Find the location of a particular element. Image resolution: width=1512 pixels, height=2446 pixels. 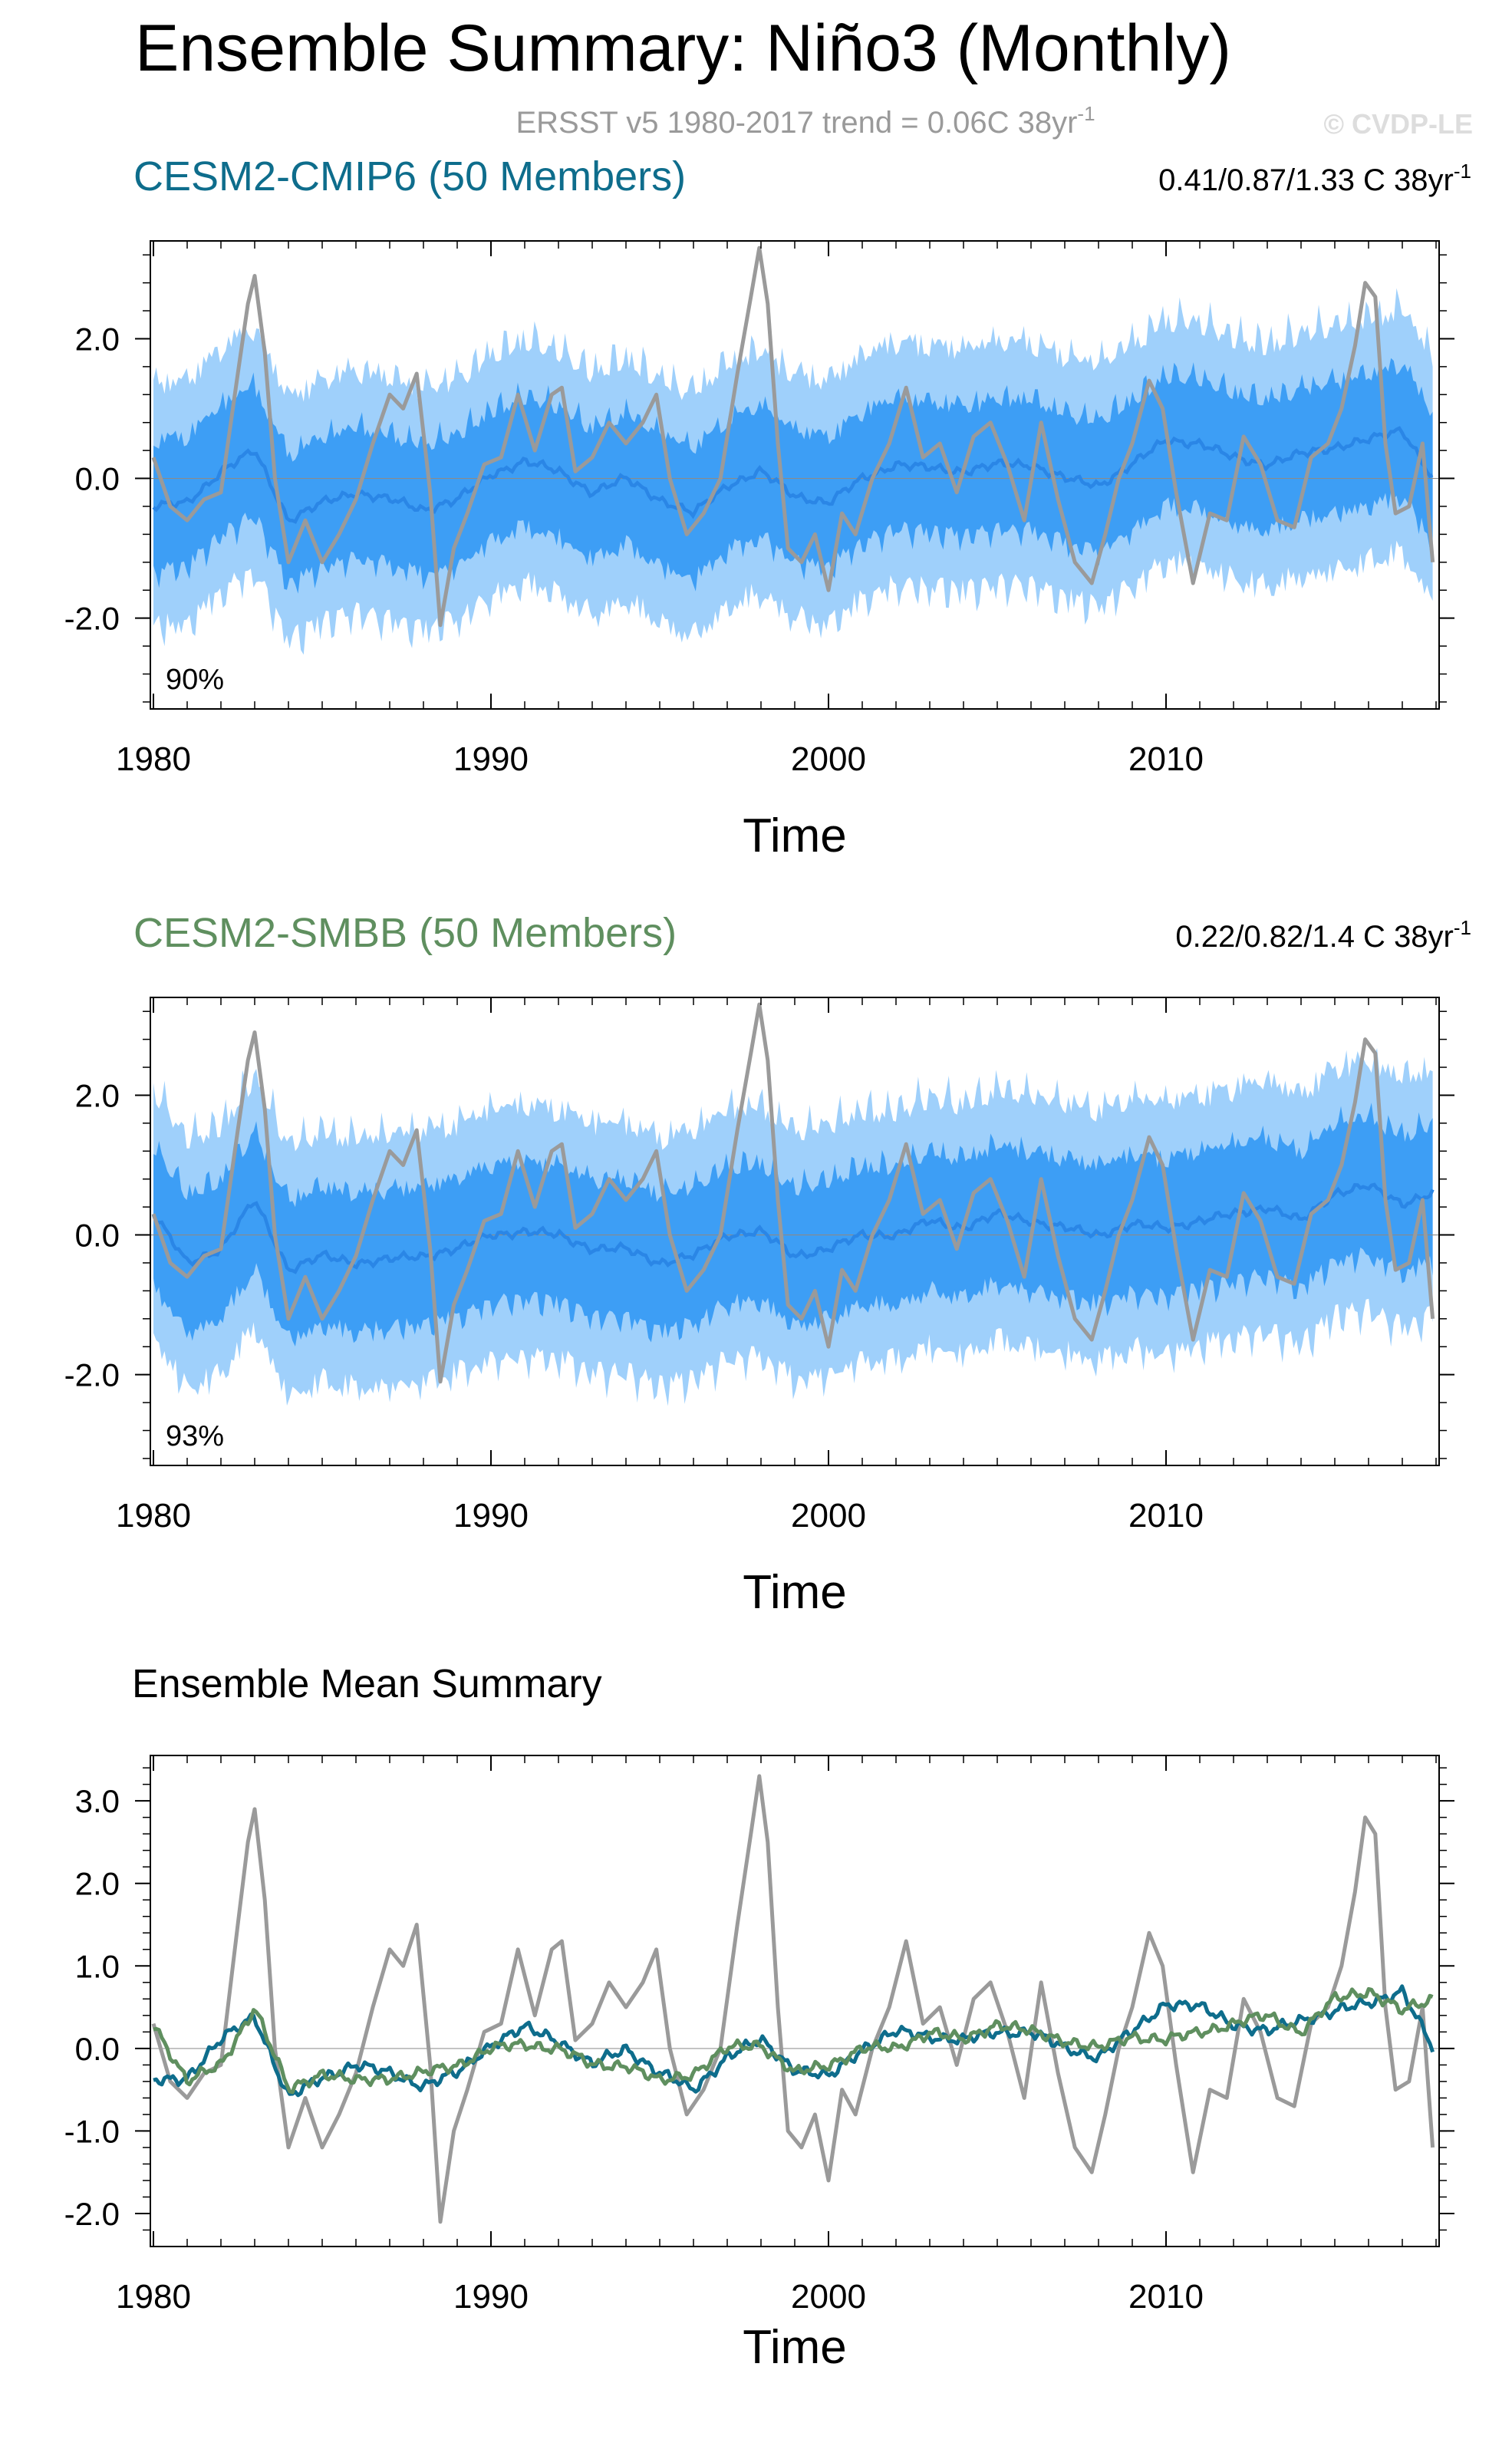

panel1-data-layer is located at coordinates (794, 450).